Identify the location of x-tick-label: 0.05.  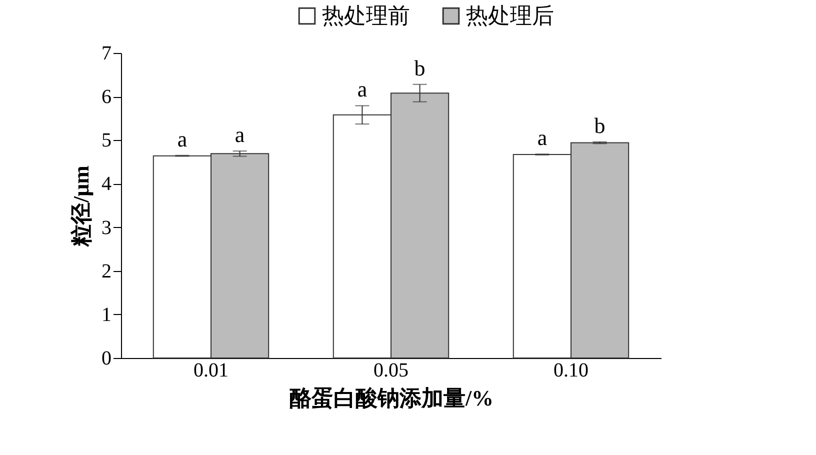
(391, 371).